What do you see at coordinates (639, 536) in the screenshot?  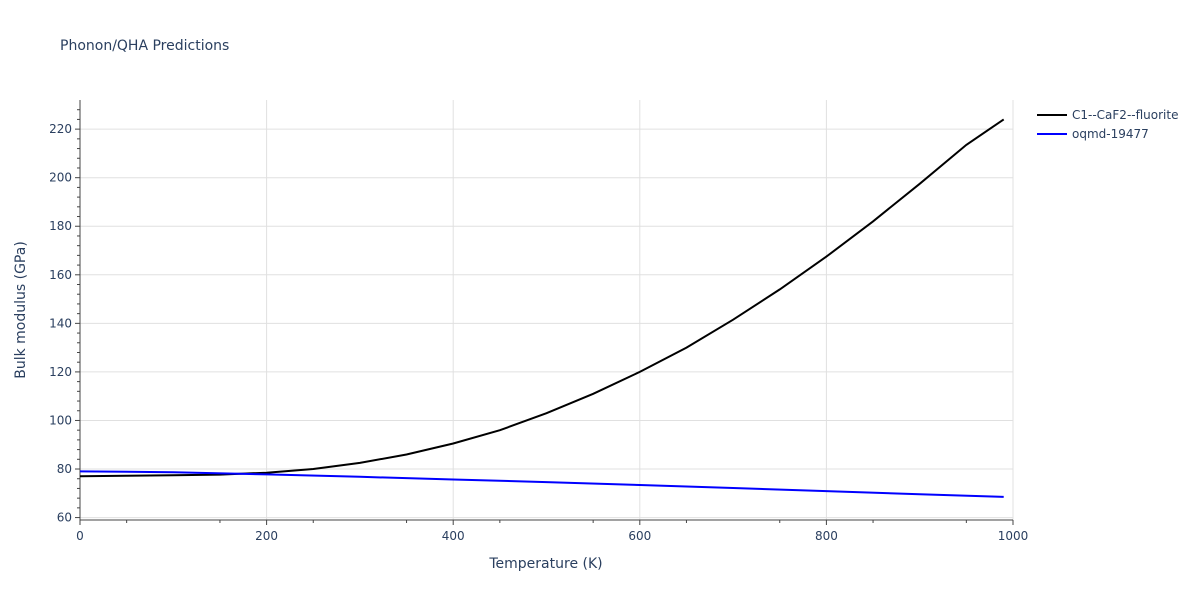 I see `x-tick-label: 600` at bounding box center [639, 536].